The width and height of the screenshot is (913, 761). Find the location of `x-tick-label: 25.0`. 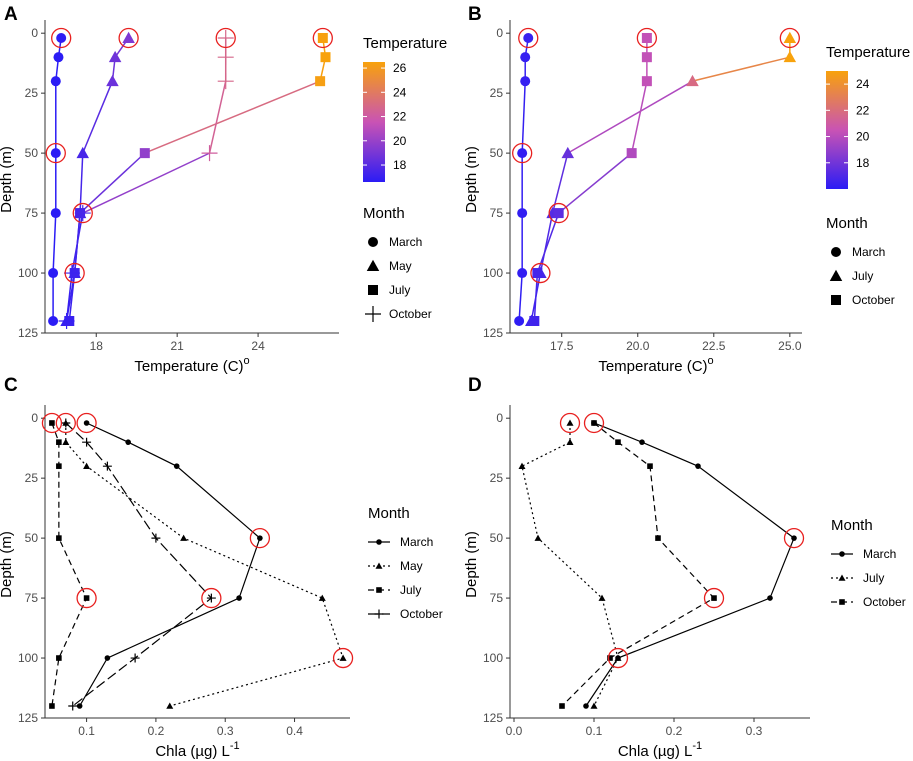

x-tick-label: 25.0 is located at coordinates (790, 346).